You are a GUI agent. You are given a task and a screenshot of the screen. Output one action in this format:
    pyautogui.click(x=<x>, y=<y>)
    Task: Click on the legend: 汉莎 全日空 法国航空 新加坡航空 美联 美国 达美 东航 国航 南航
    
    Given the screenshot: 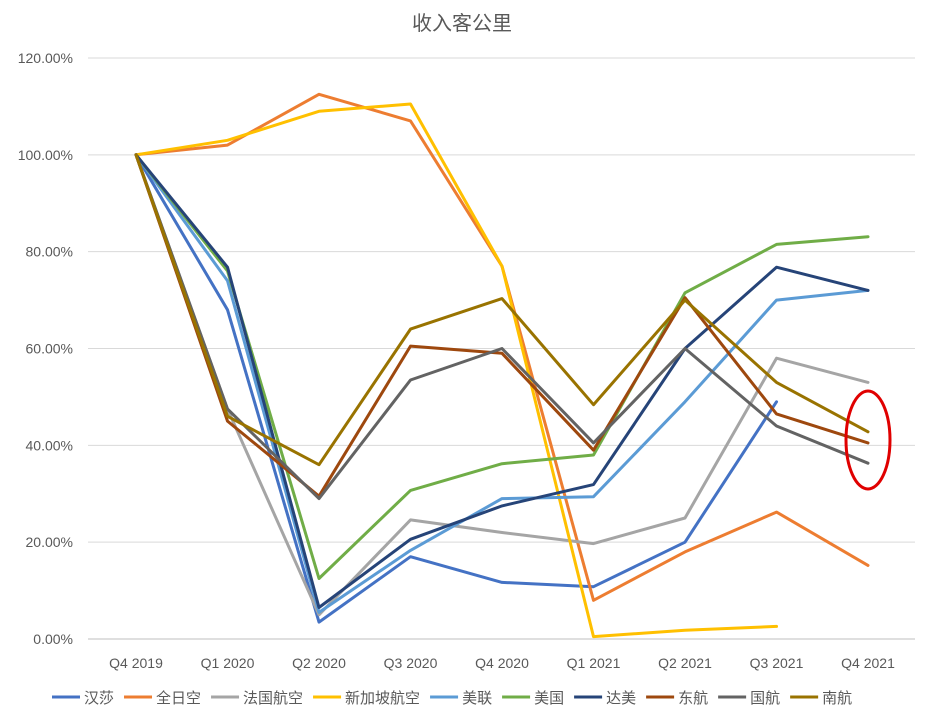 What is the action you would take?
    pyautogui.click(x=452, y=698)
    